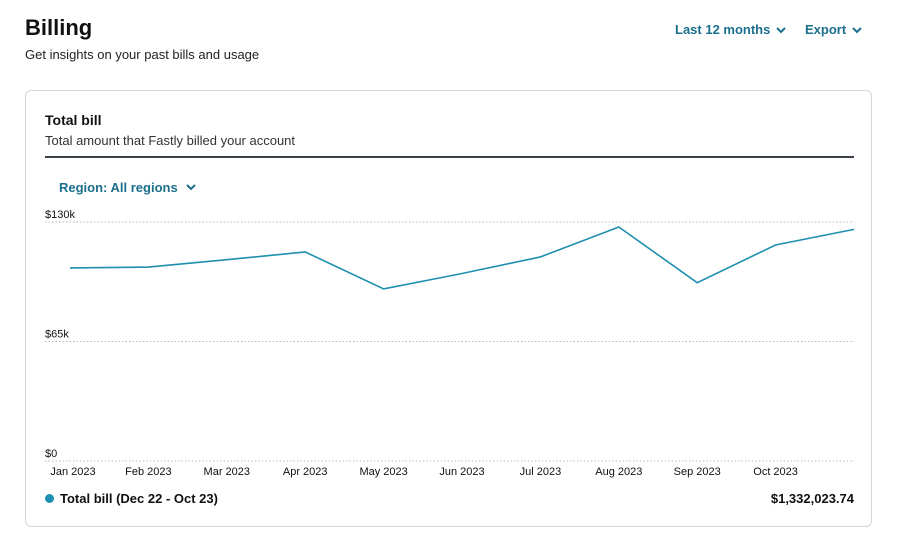  Describe the element at coordinates (697, 472) in the screenshot. I see `x-tick-label: Sep 2023` at that location.